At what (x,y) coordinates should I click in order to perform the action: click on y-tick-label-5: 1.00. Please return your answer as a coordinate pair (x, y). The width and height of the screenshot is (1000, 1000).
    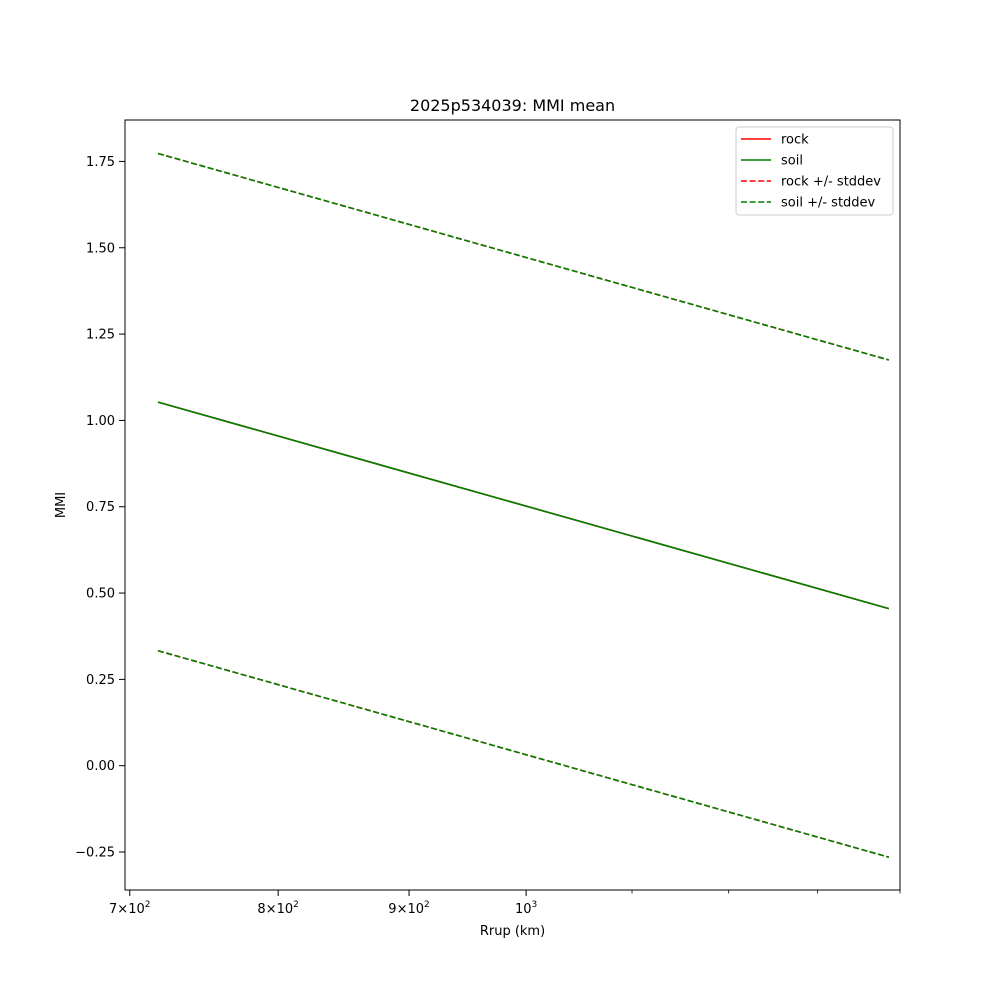
    Looking at the image, I should click on (100, 421).